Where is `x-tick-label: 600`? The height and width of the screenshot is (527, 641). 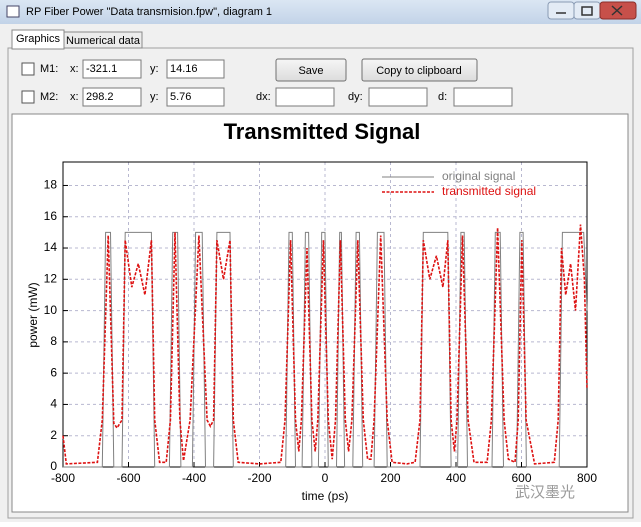 x-tick-label: 600 is located at coordinates (521, 478).